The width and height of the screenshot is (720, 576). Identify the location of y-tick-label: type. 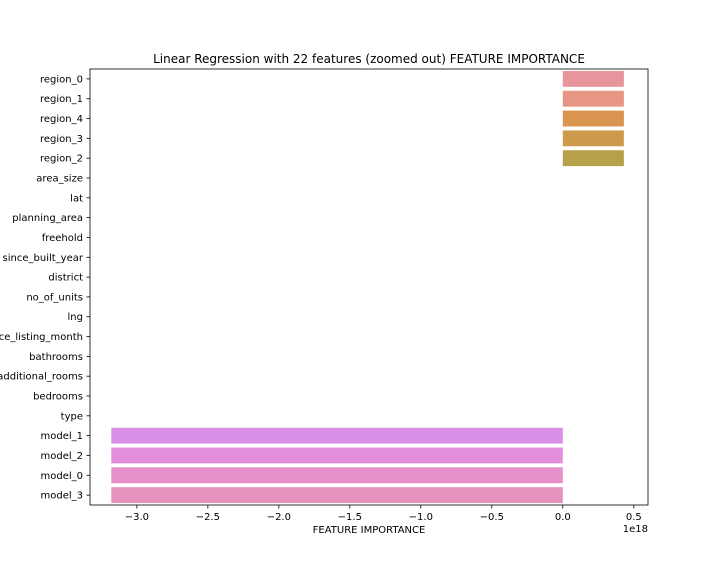
(72, 416).